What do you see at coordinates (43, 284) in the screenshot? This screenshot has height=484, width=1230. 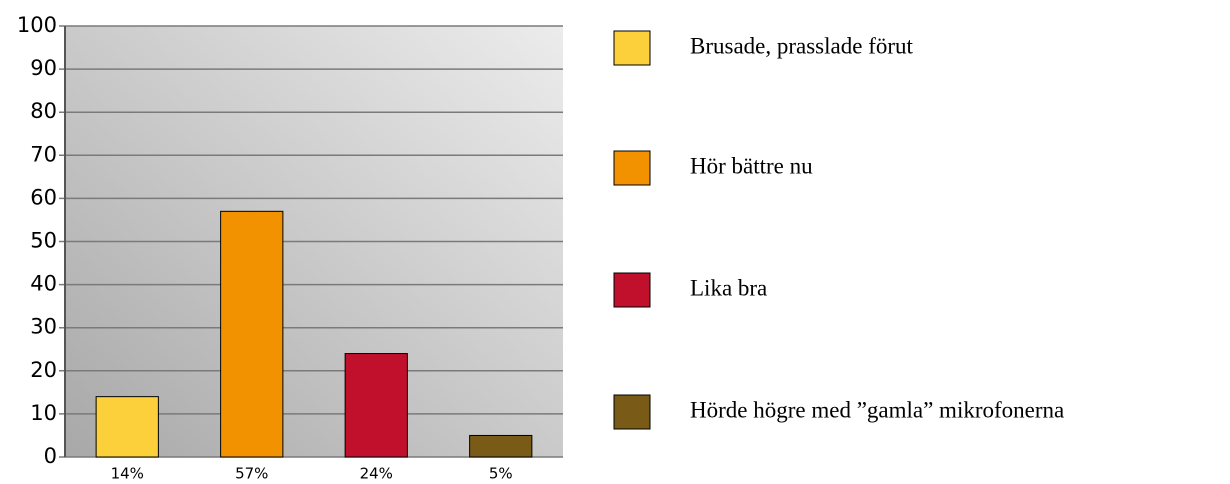 I see `y-tick-label: 40` at bounding box center [43, 284].